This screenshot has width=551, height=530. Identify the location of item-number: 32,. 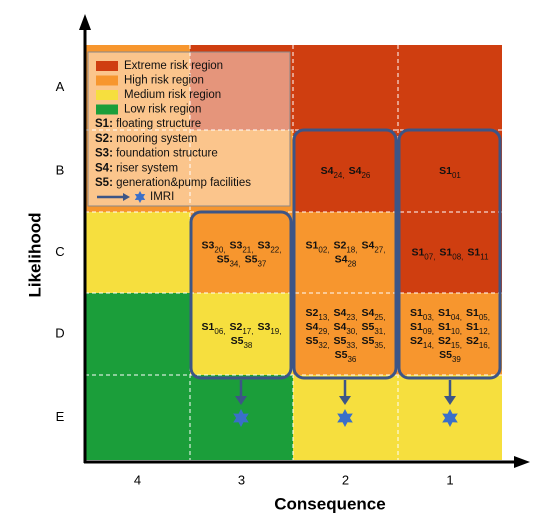
(323, 345).